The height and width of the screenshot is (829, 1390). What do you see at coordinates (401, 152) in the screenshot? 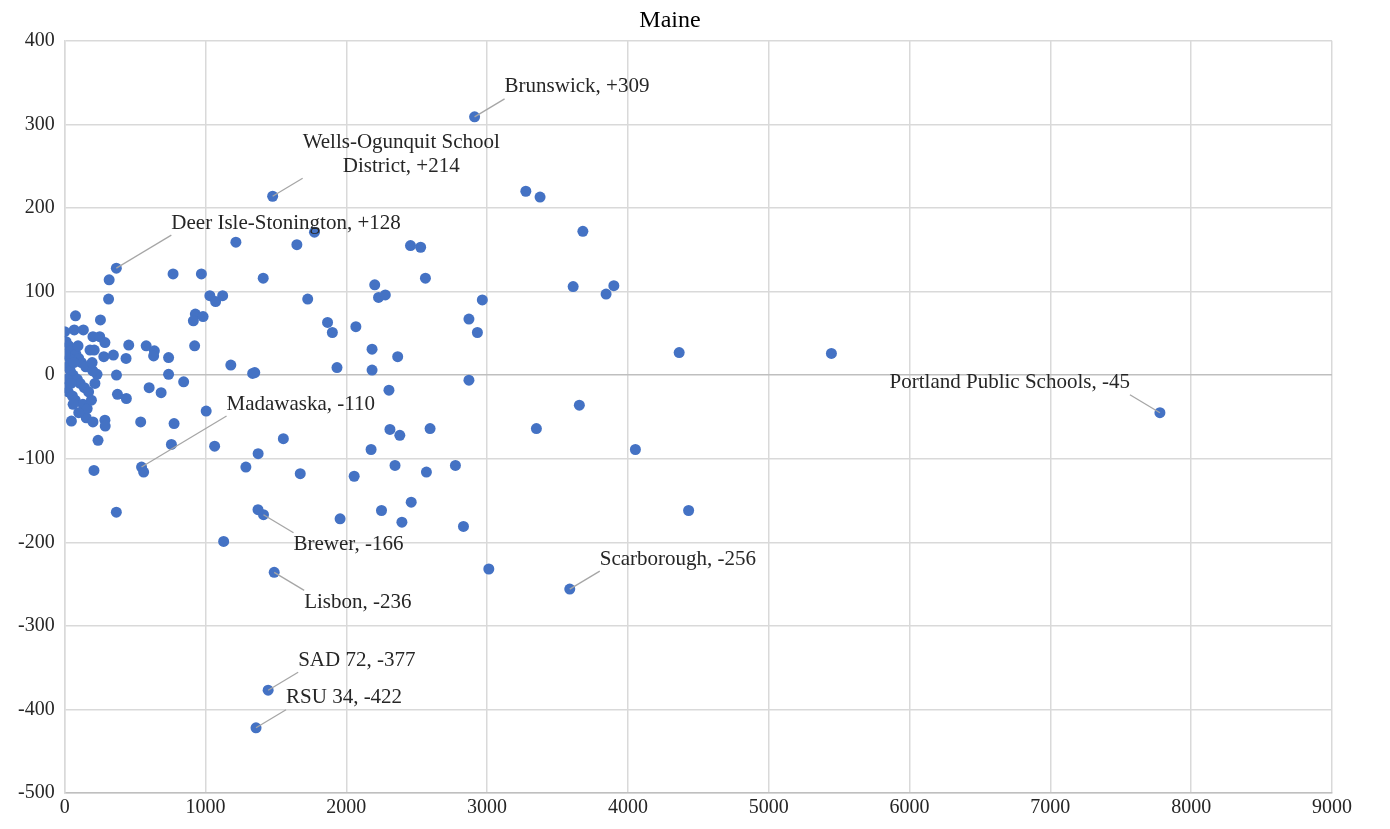
I see `annotation: Wells-Ogunquit School District, +214` at bounding box center [401, 152].